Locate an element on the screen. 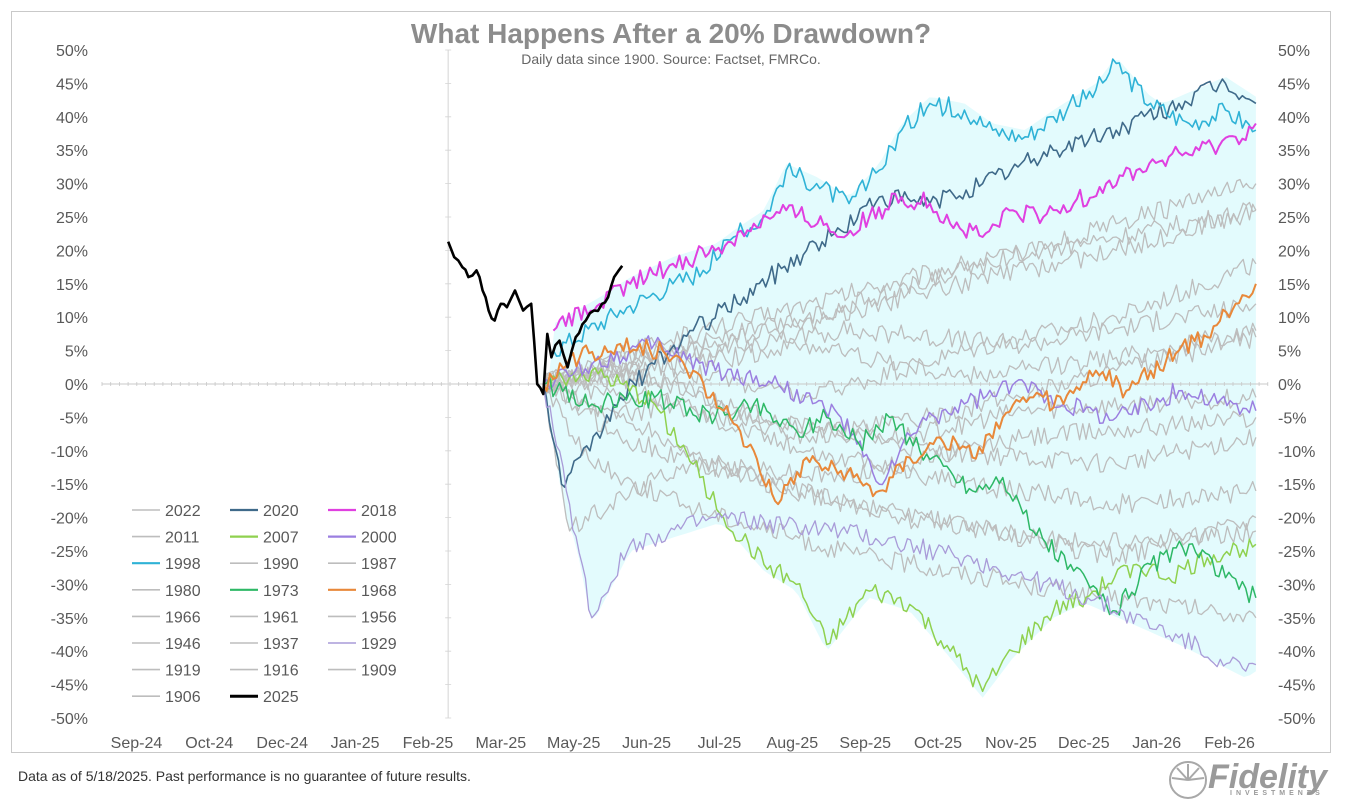  y-tick-label-left: -25% is located at coordinates (69, 552).